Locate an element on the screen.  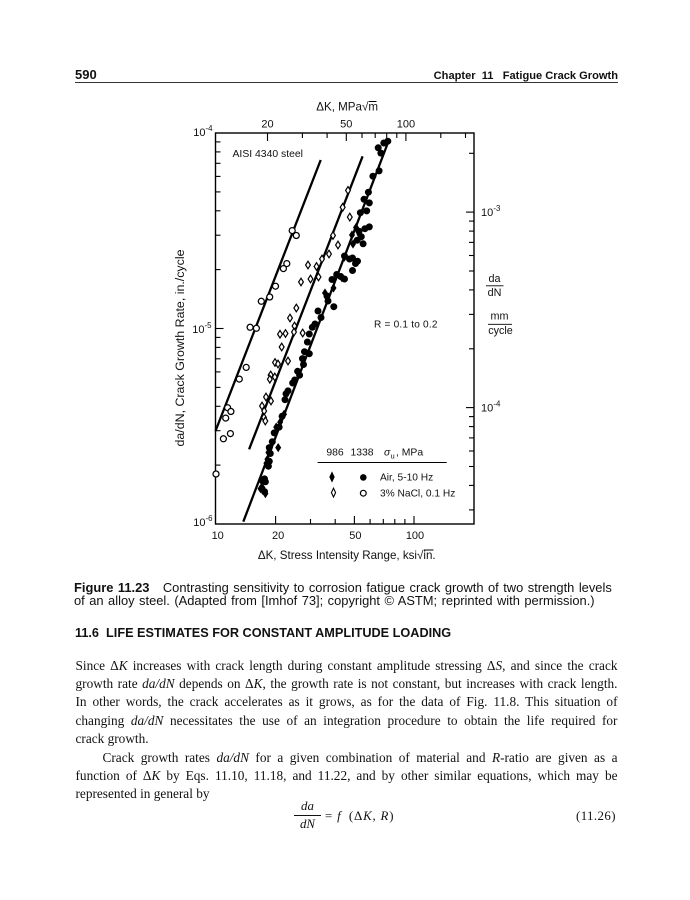
svg-text: √m is located at coordinates (370, 107).